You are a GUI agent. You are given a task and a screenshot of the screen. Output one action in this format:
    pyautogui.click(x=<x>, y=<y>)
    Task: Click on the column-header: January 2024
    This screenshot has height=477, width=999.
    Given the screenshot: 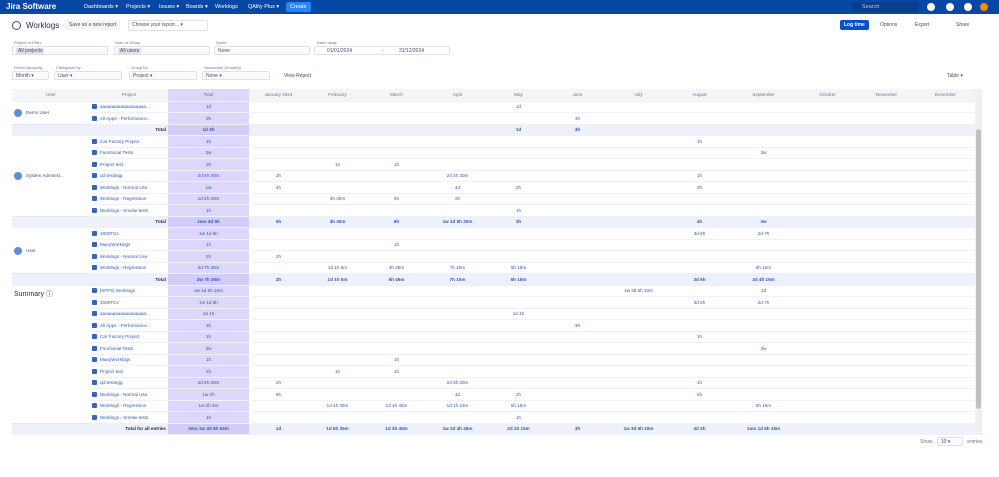 What is the action you would take?
    pyautogui.click(x=278, y=95)
    